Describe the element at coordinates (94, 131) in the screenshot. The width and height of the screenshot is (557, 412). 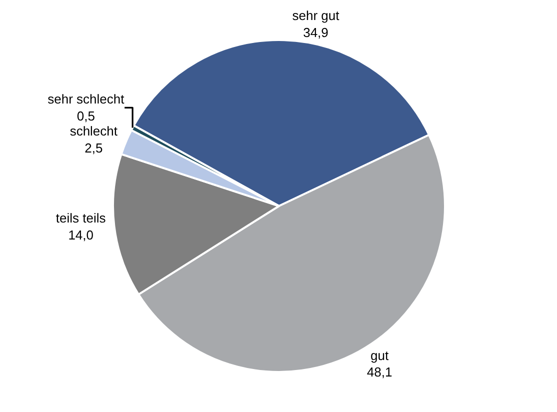
I see `slice-label: schlecht` at that location.